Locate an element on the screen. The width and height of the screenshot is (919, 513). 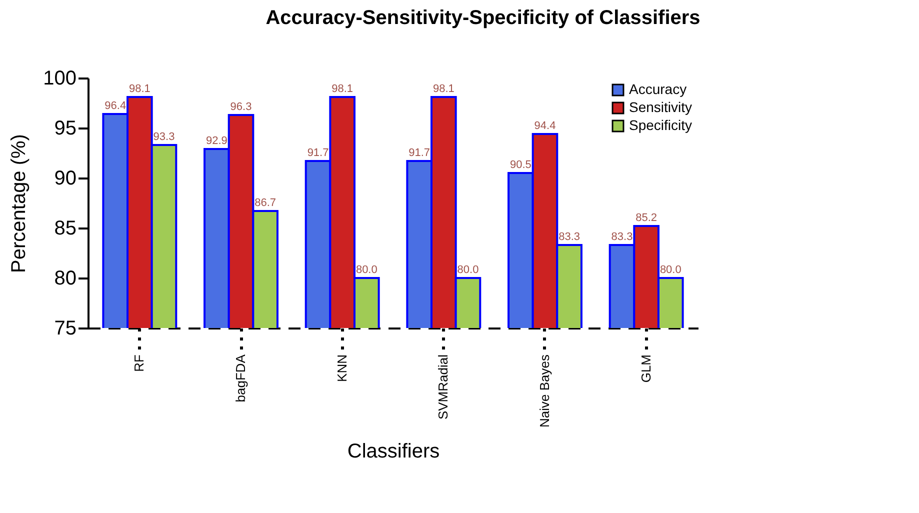
legend-label: Accuracy is located at coordinates (658, 89).